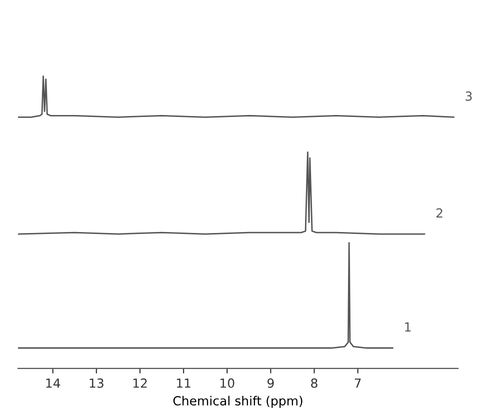 This screenshot has height=414, width=500. What do you see at coordinates (140, 383) in the screenshot?
I see `x-tick-label: 12` at bounding box center [140, 383].